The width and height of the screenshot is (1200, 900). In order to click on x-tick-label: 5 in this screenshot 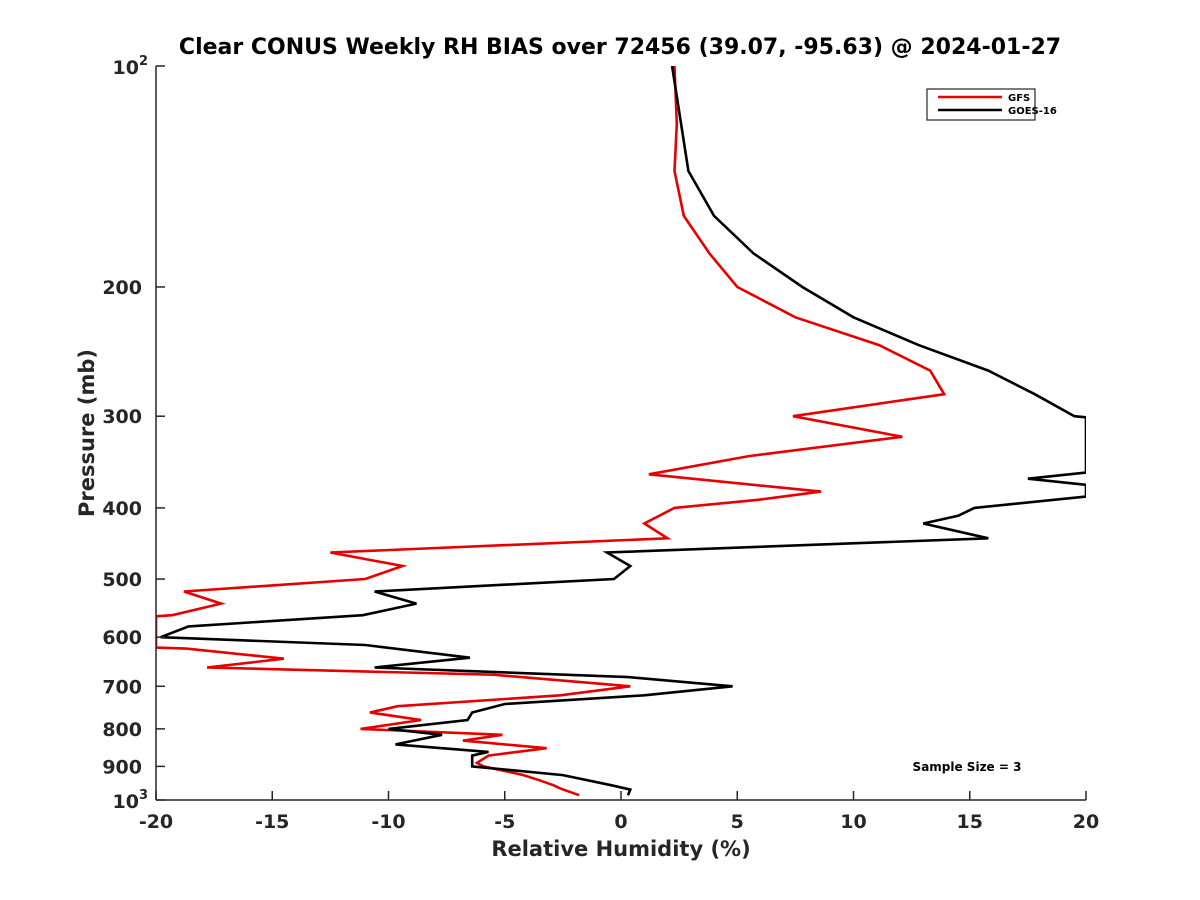, I will do `click(737, 822)`.